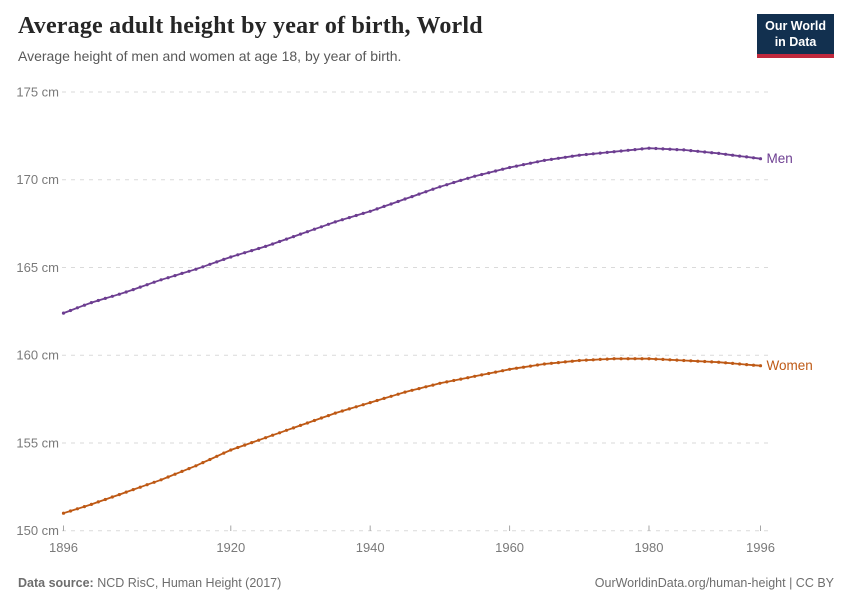  Describe the element at coordinates (714, 583) in the screenshot. I see `footer-license: OurWorldinData.org/human-height | CC BY` at that location.